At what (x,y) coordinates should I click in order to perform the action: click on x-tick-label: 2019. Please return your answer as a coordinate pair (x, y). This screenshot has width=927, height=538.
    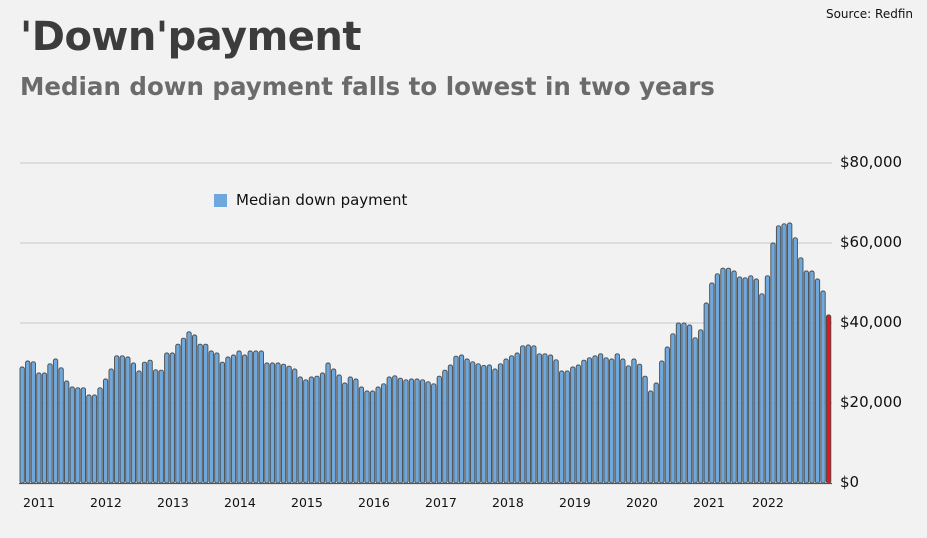
    Looking at the image, I should click on (575, 502).